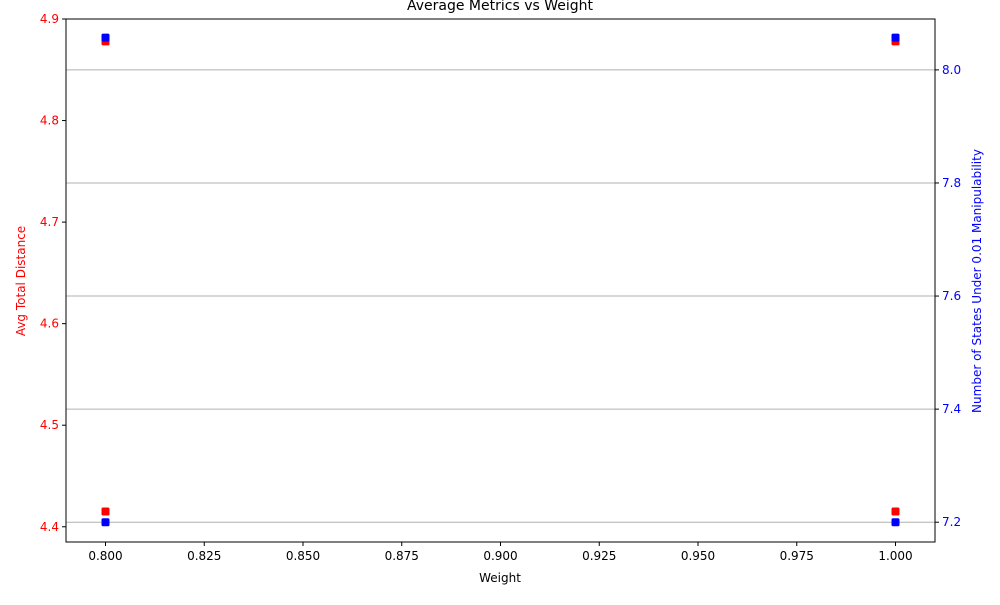 The height and width of the screenshot is (605, 1000). I want to click on chart-title: Average Metrics vs Weight, so click(500, 7).